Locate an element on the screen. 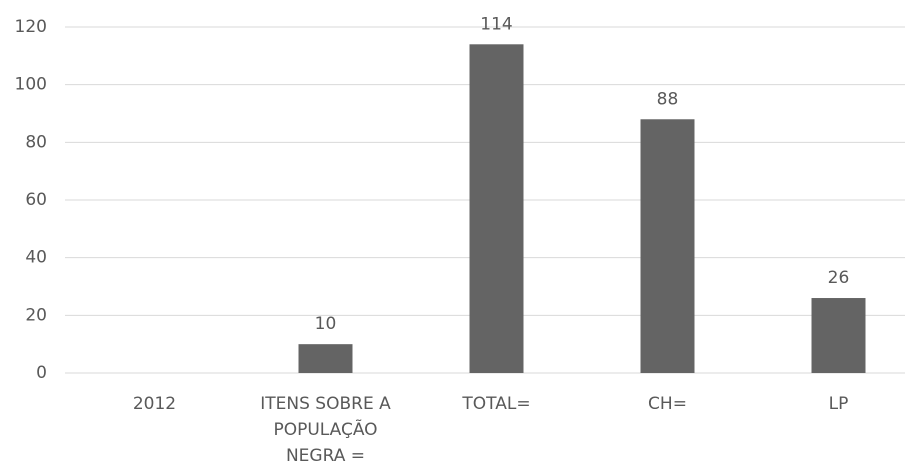 The height and width of the screenshot is (472, 914). x-tick-label: LP is located at coordinates (838, 404).